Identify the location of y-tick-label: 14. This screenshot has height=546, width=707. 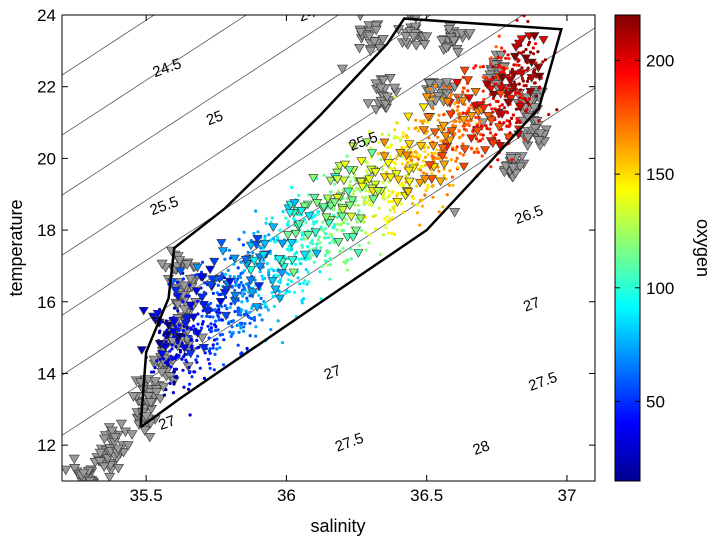
(46, 373).